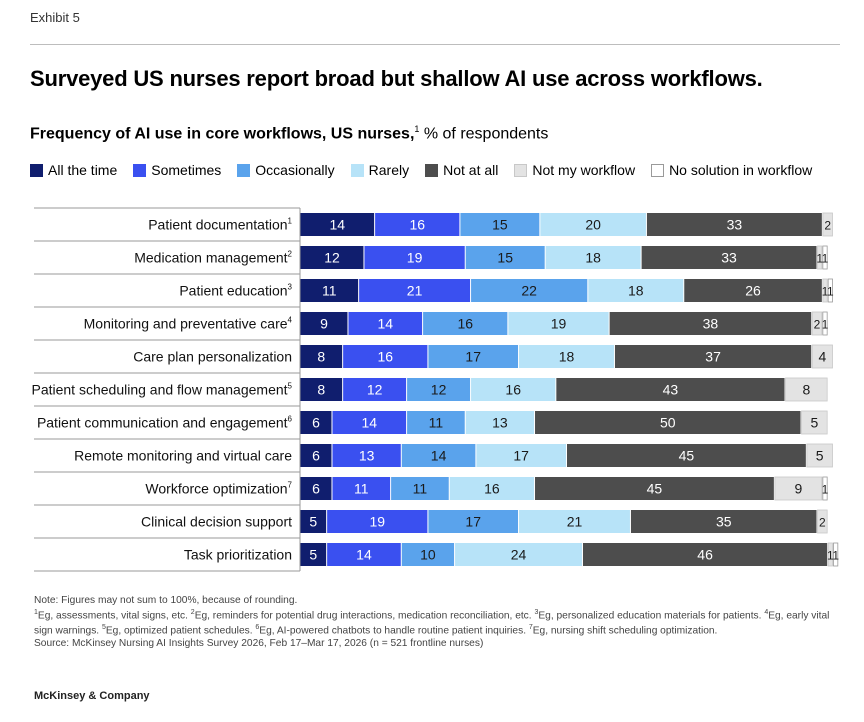  What do you see at coordinates (162, 423) in the screenshot?
I see `category-label-text: Patient communication and engagement` at bounding box center [162, 423].